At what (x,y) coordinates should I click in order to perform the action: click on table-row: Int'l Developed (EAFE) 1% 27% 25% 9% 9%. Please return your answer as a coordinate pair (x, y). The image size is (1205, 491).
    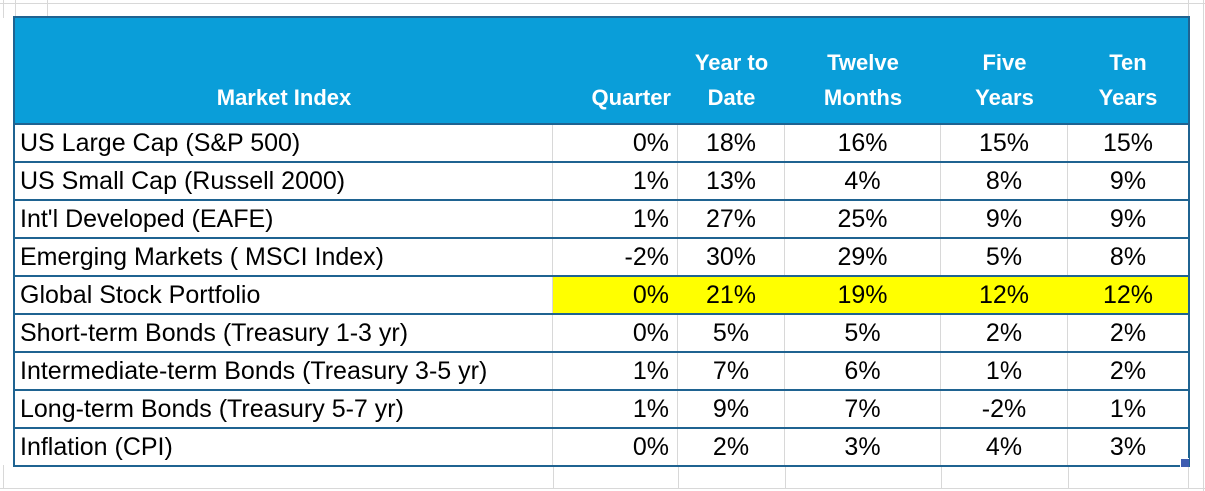
    Looking at the image, I should click on (601, 218).